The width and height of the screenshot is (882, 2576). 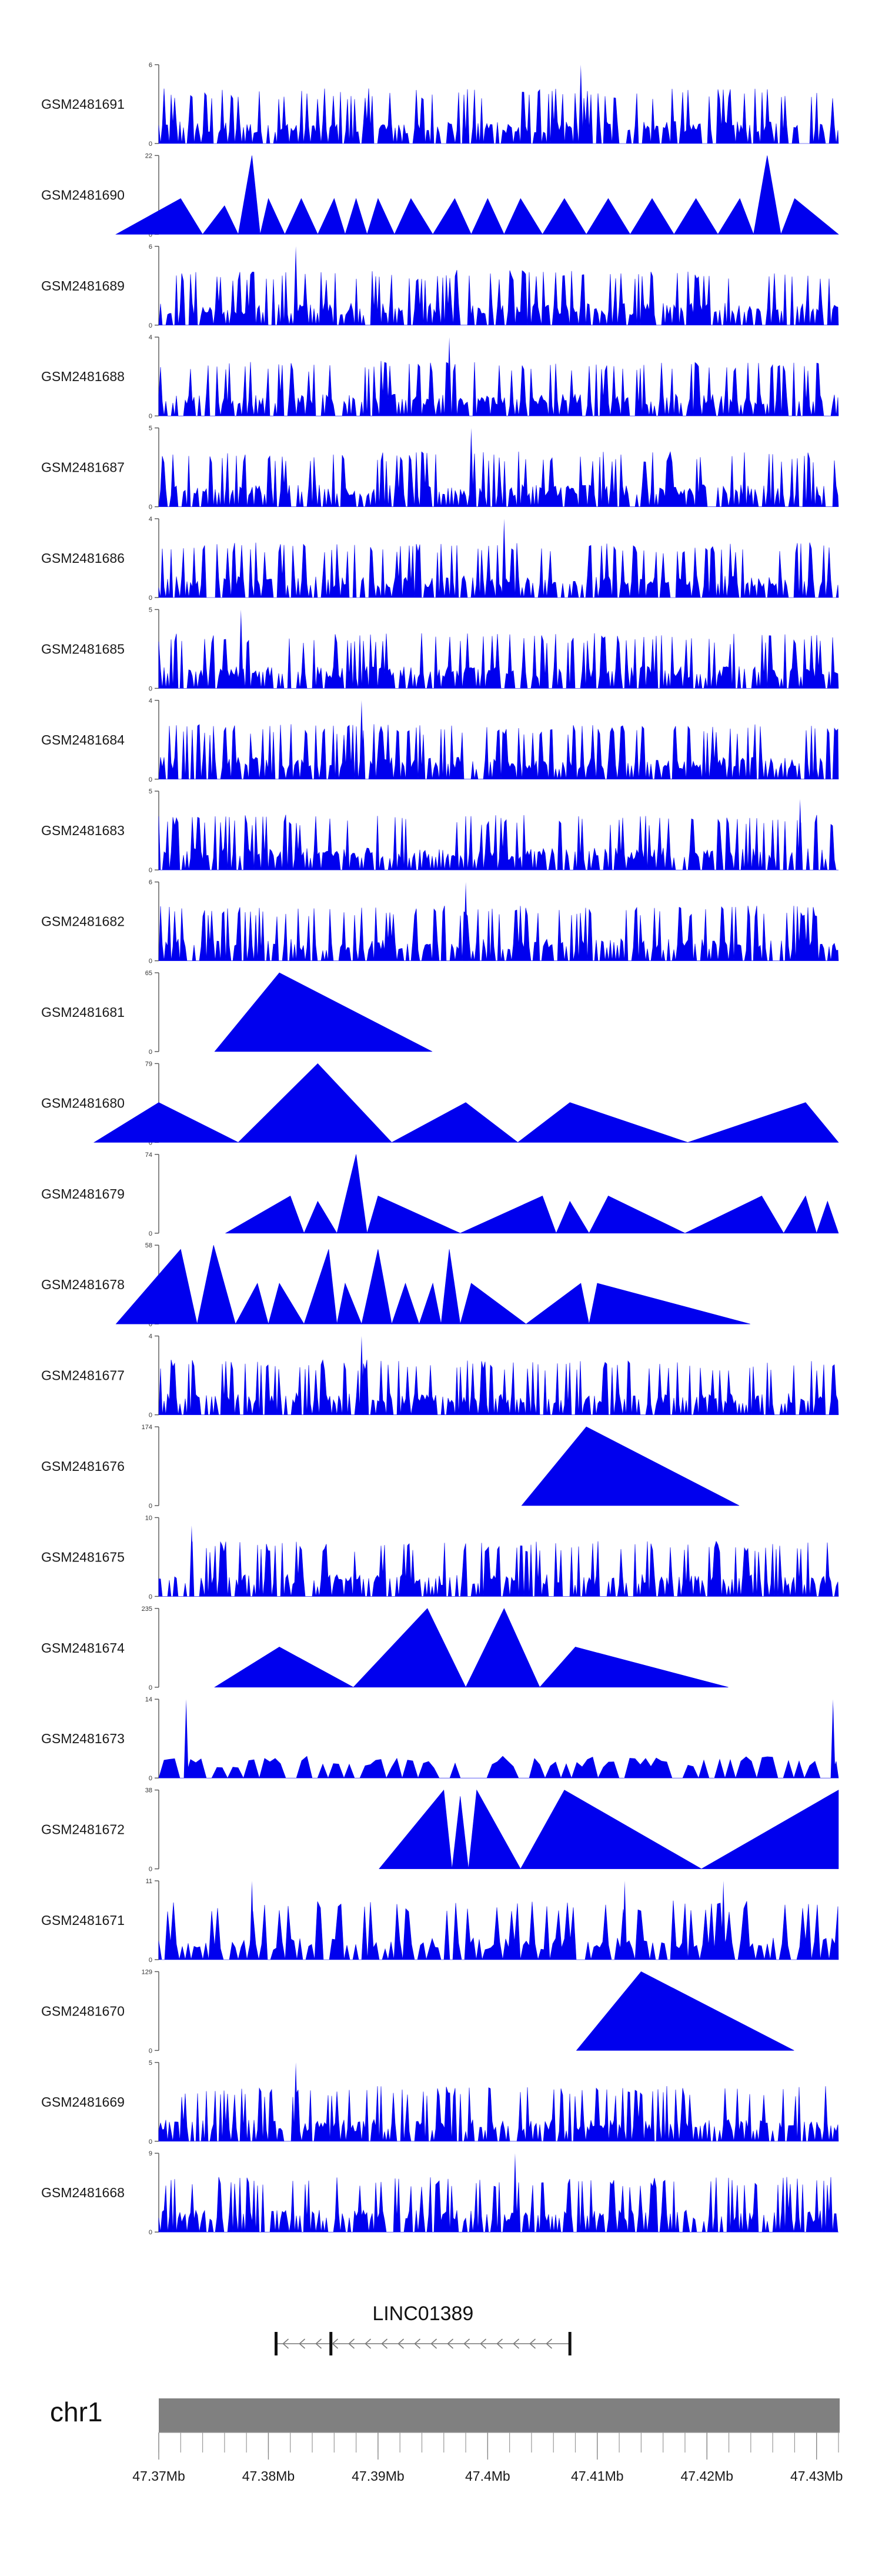 I want to click on y-max-label: 38, so click(x=148, y=1790).